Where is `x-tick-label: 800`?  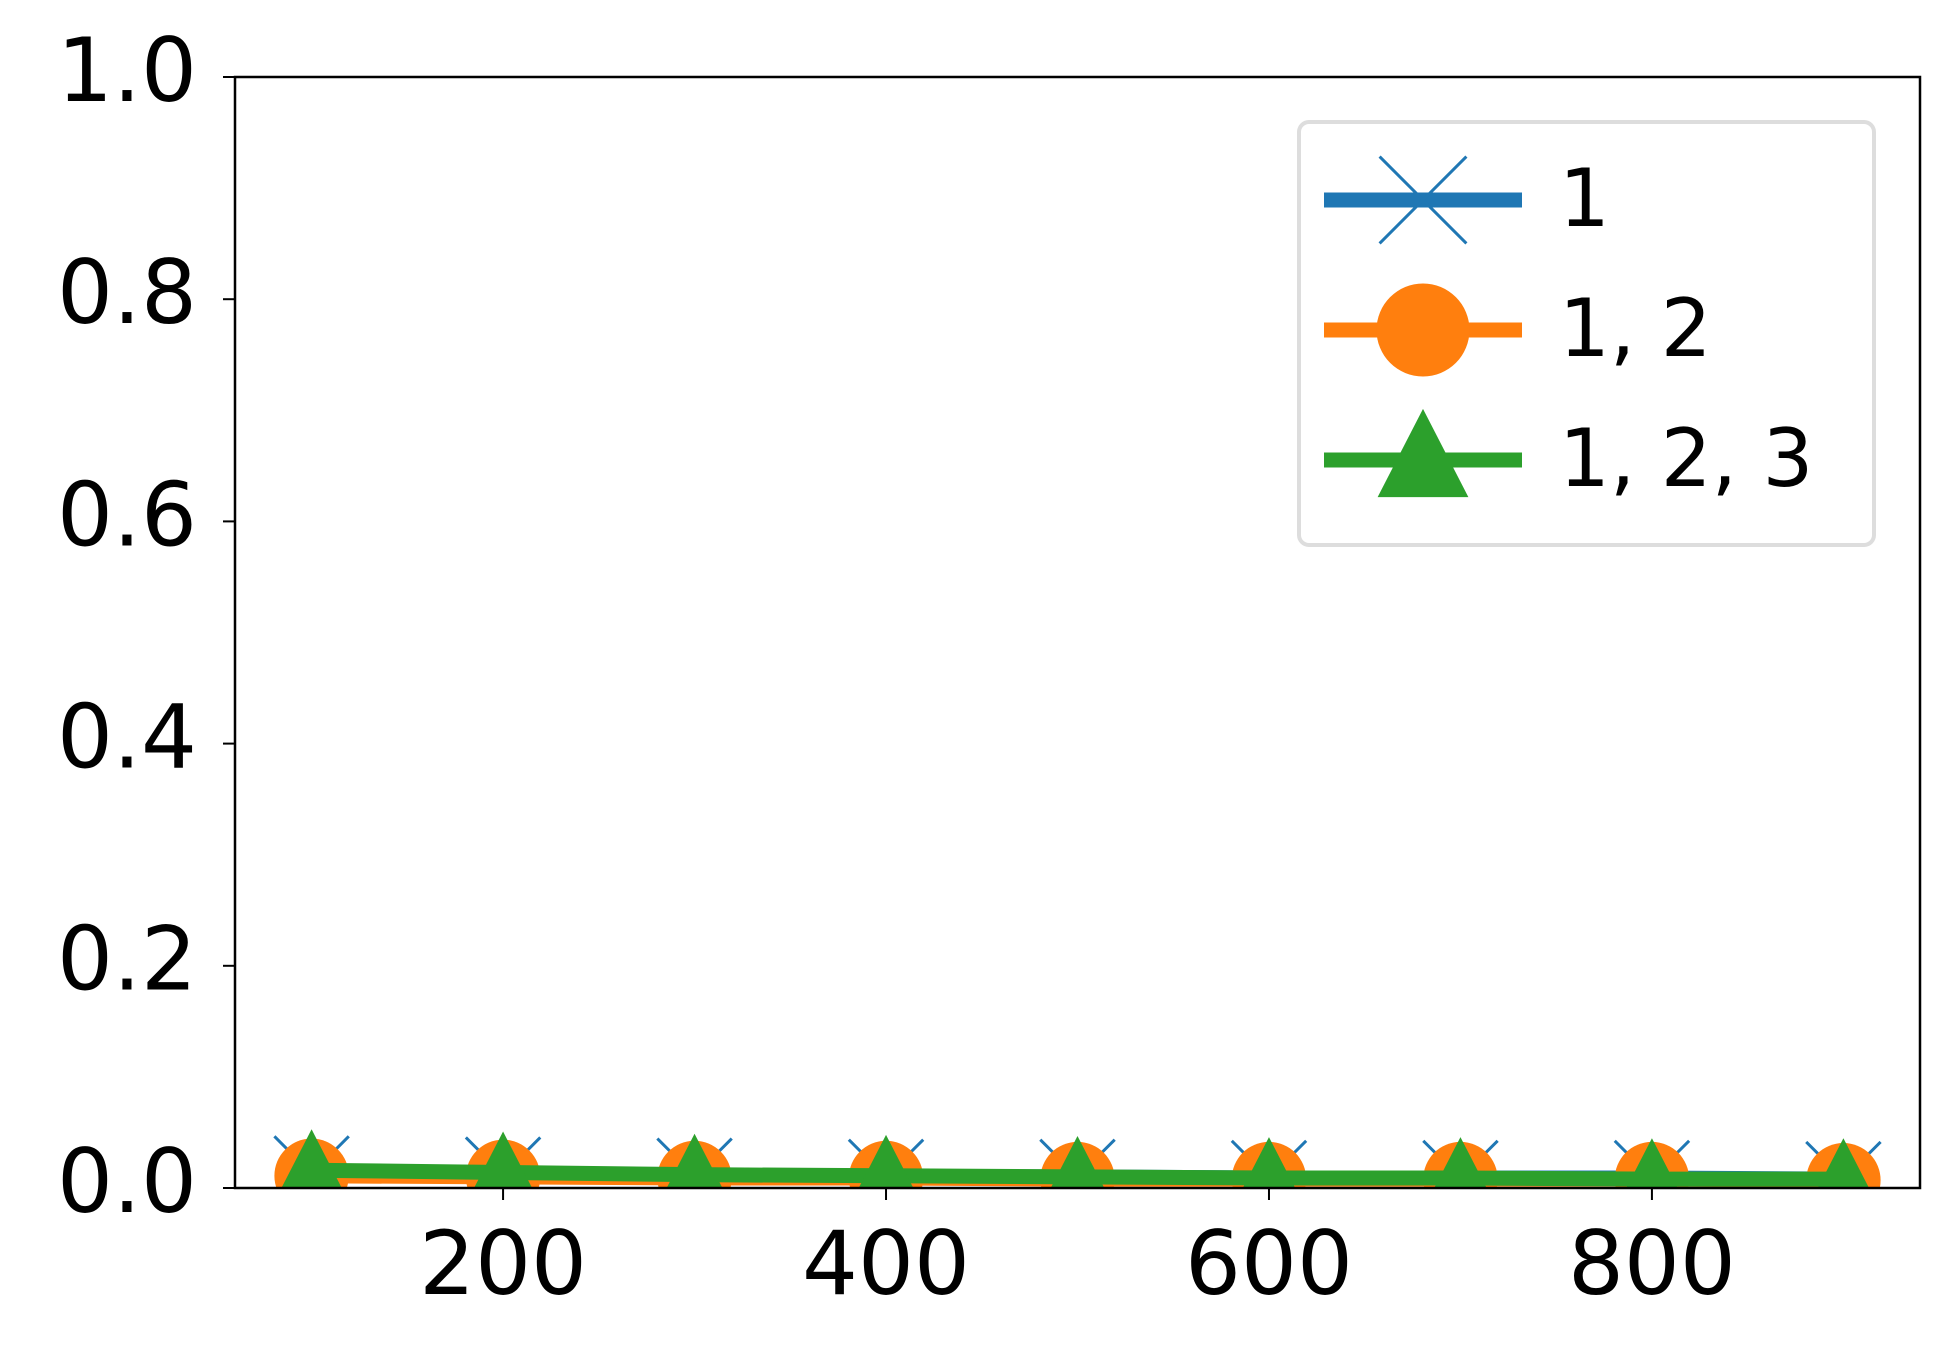 x-tick-label: 800 is located at coordinates (1652, 1263).